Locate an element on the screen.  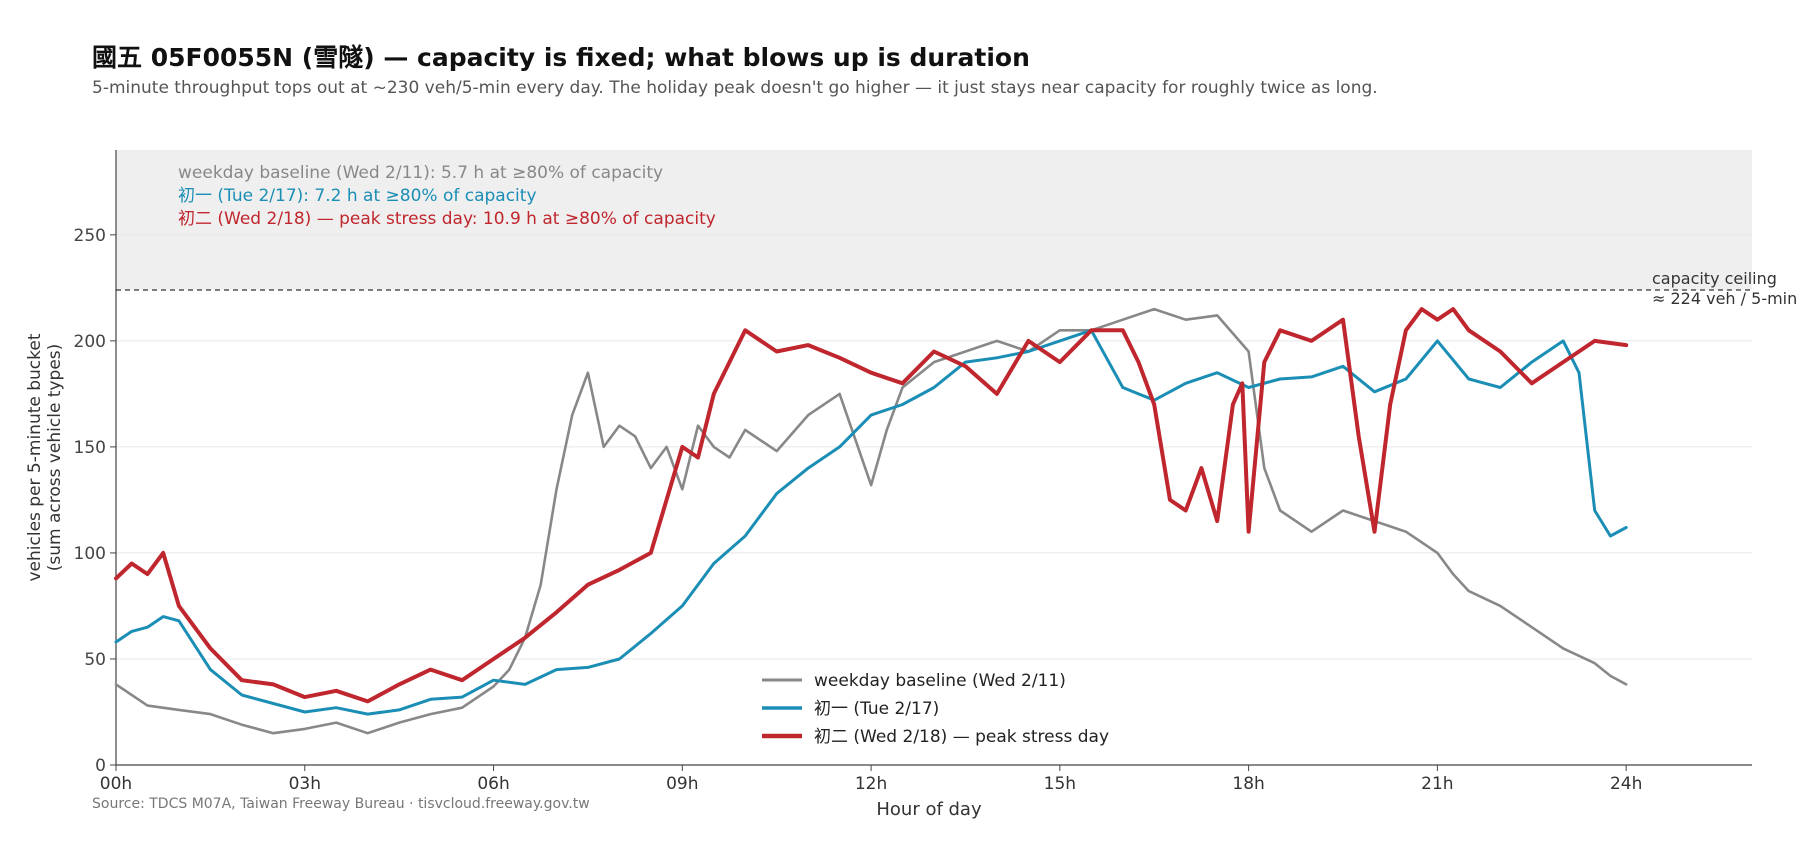
y-tick-label: 0 is located at coordinates (100, 766).